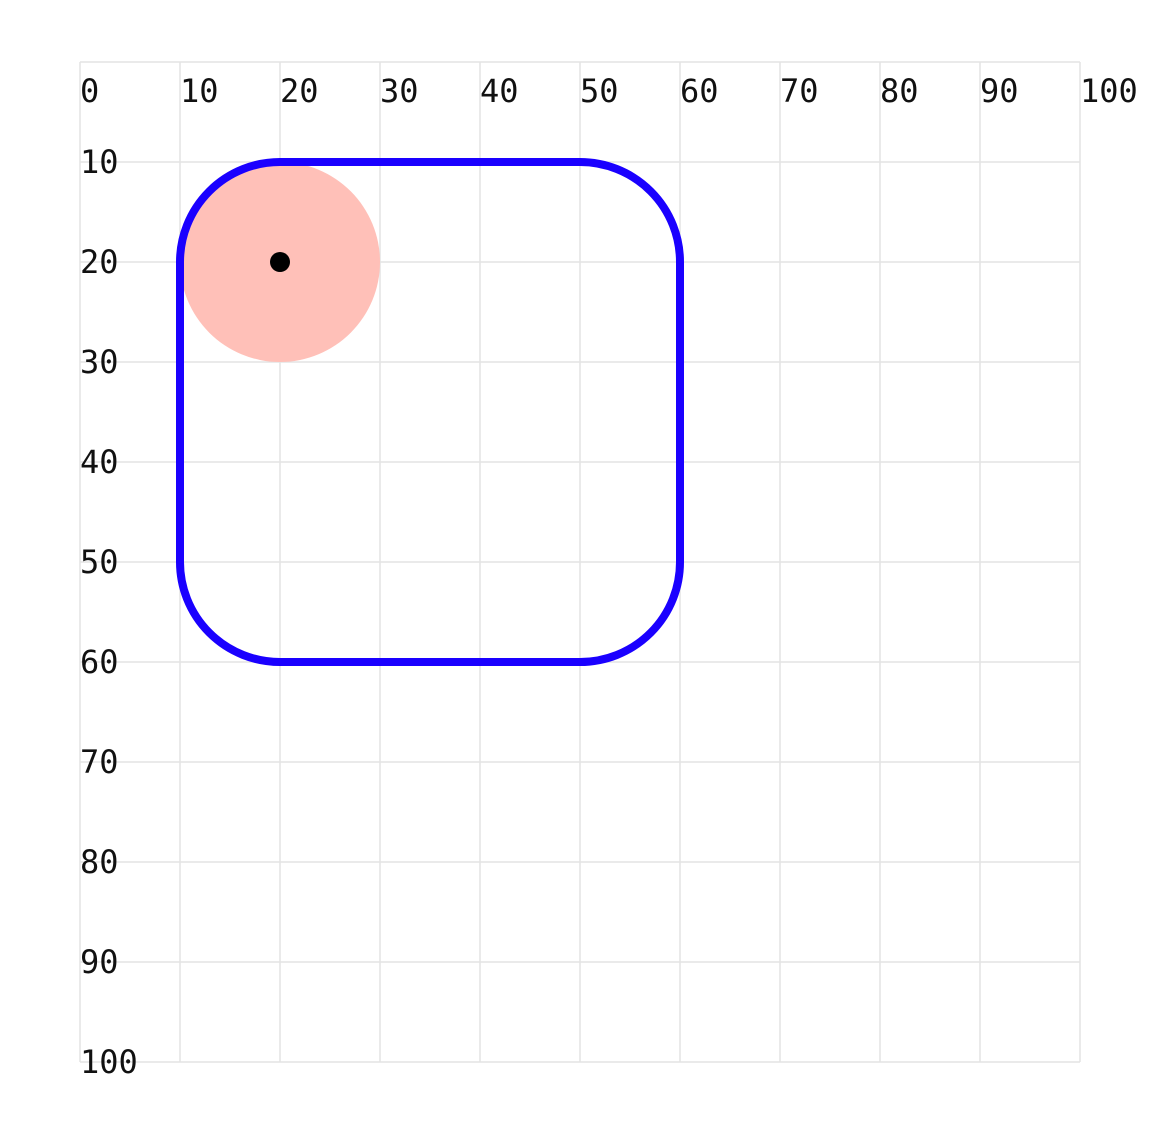 This screenshot has width=1176, height=1122. I want to click on x-tick-label: 80, so click(899, 91).